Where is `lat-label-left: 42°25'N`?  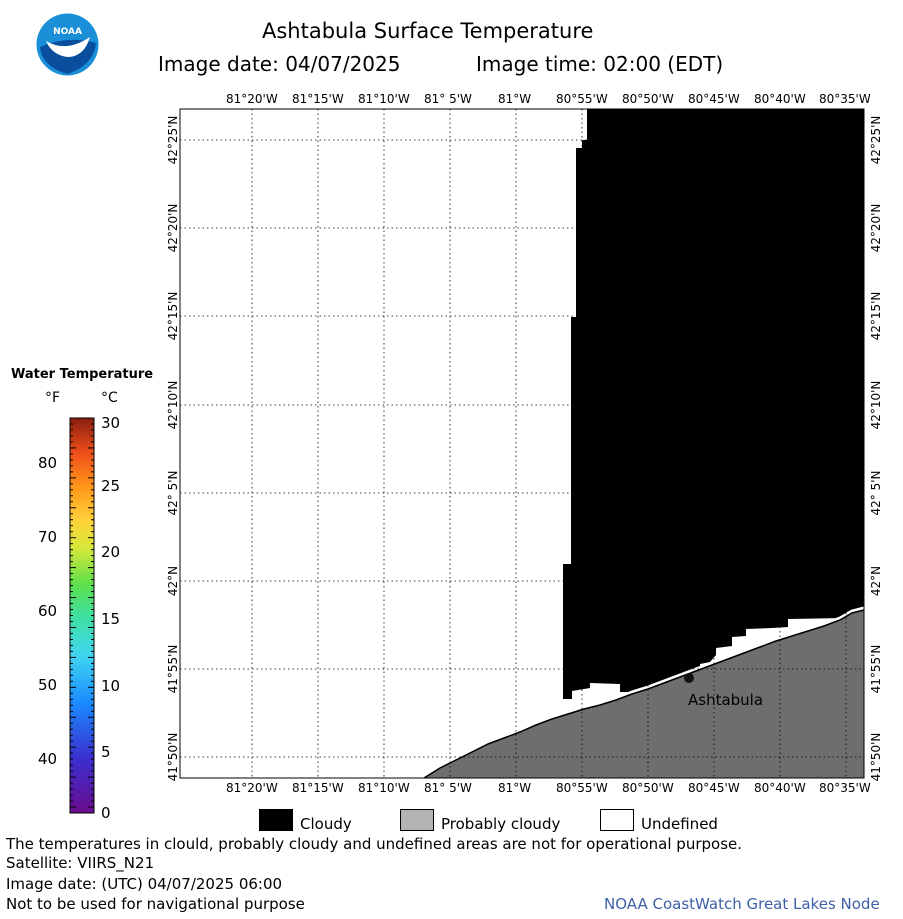
lat-label-left: 42°25'N is located at coordinates (173, 140).